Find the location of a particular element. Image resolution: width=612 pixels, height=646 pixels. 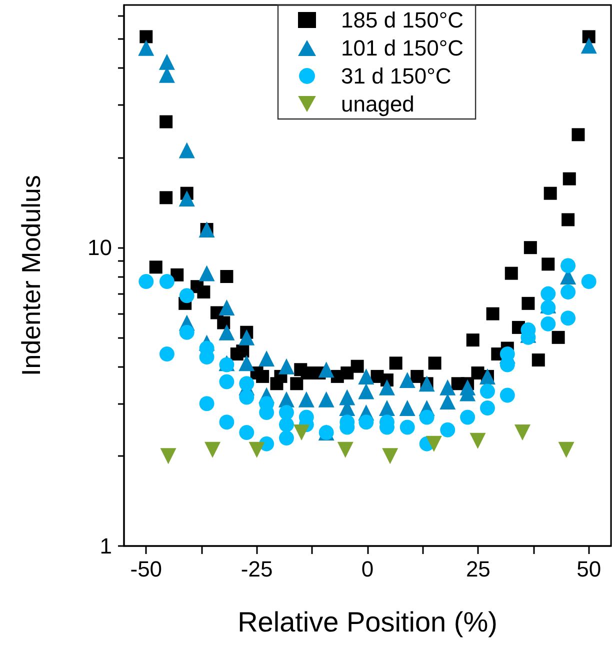

y-tick-label: 1 is located at coordinates (106, 546).